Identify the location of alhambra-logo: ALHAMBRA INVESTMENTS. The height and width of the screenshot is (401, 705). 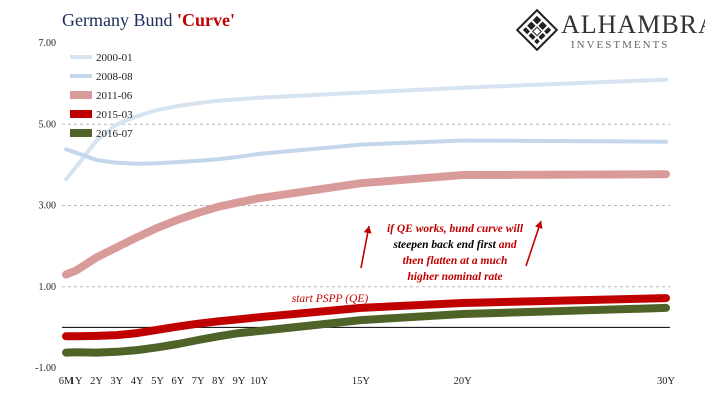
(610, 32).